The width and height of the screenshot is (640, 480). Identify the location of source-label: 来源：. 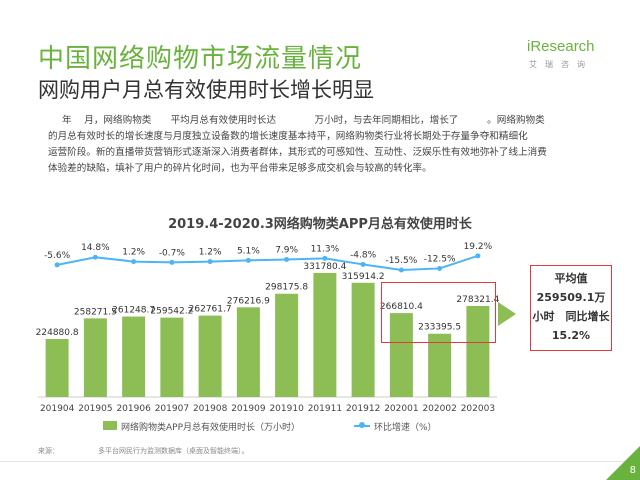
(48, 451).